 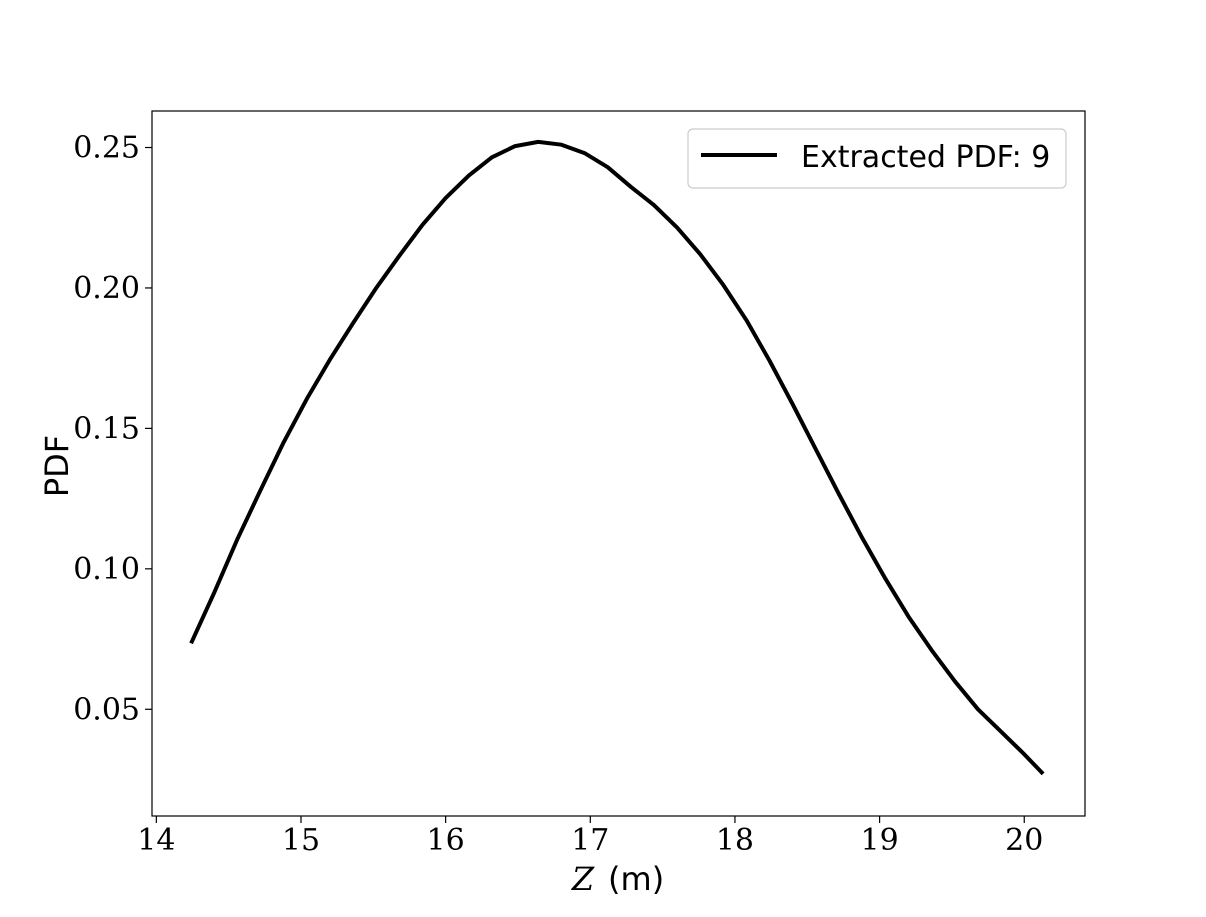 What do you see at coordinates (925, 157) in the screenshot?
I see `legend-label: Extracted PDF: 9` at bounding box center [925, 157].